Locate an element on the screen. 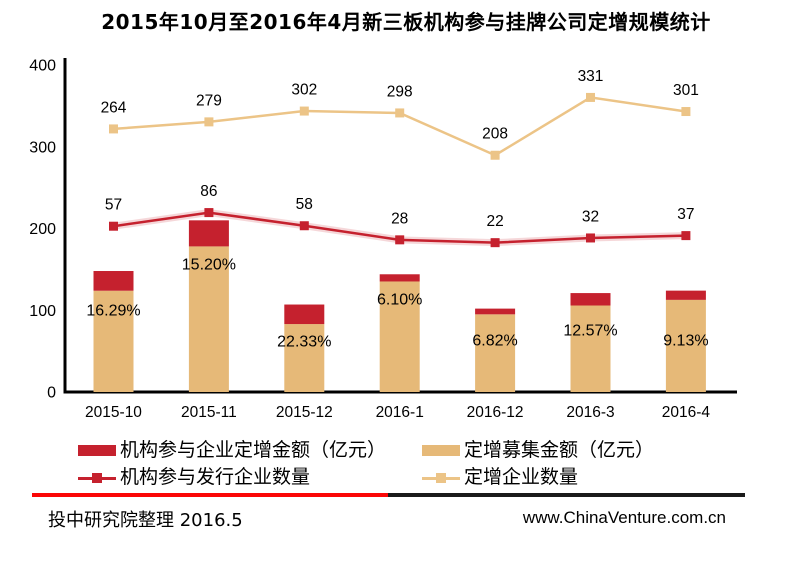 Image resolution: width=812 pixels, height=572 pixels. line-value-label: 331 is located at coordinates (591, 76).